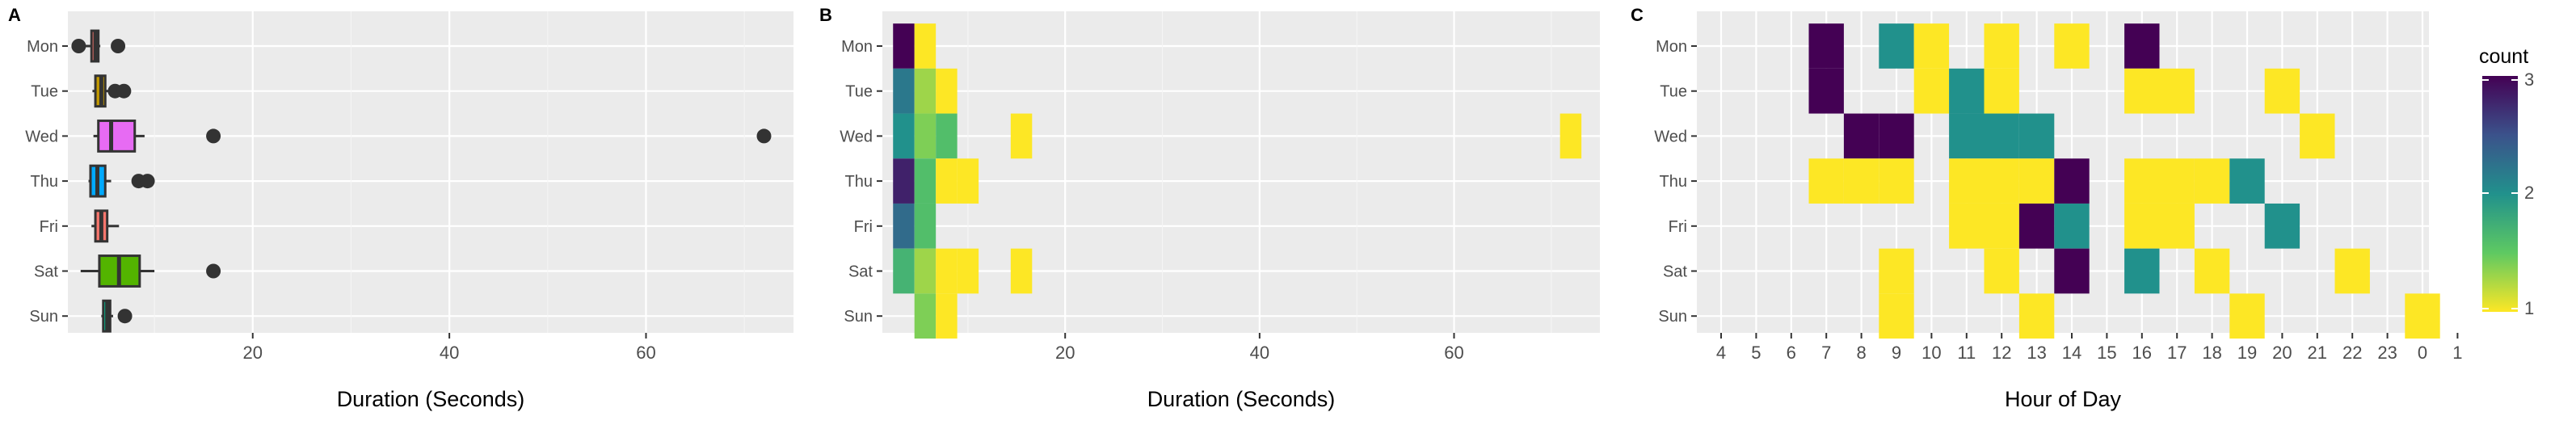  What do you see at coordinates (1637, 15) in the screenshot?
I see `panel-c-label: C` at bounding box center [1637, 15].